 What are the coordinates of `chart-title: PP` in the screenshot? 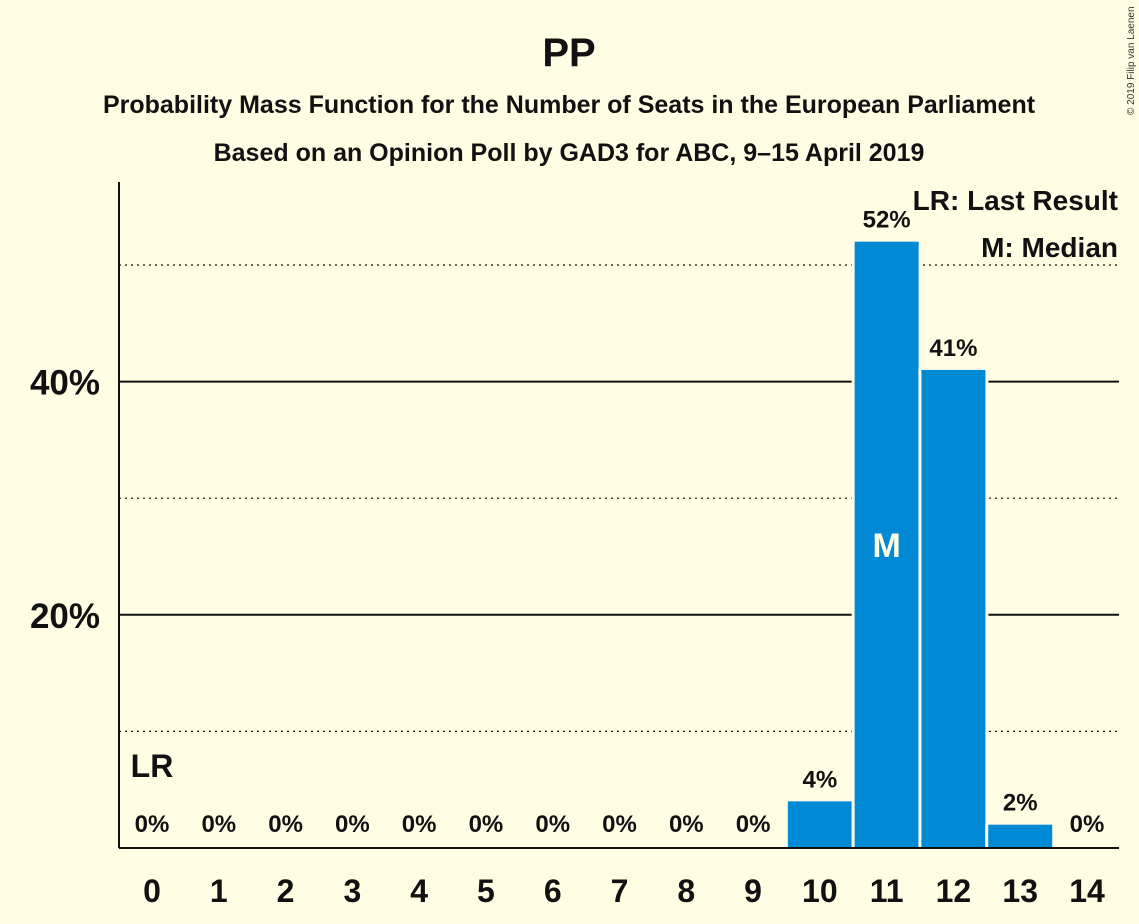 It's located at (568, 53).